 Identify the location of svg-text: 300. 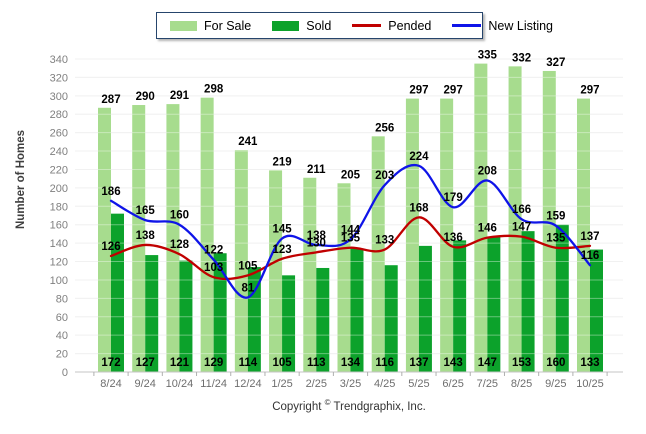
(59, 97).